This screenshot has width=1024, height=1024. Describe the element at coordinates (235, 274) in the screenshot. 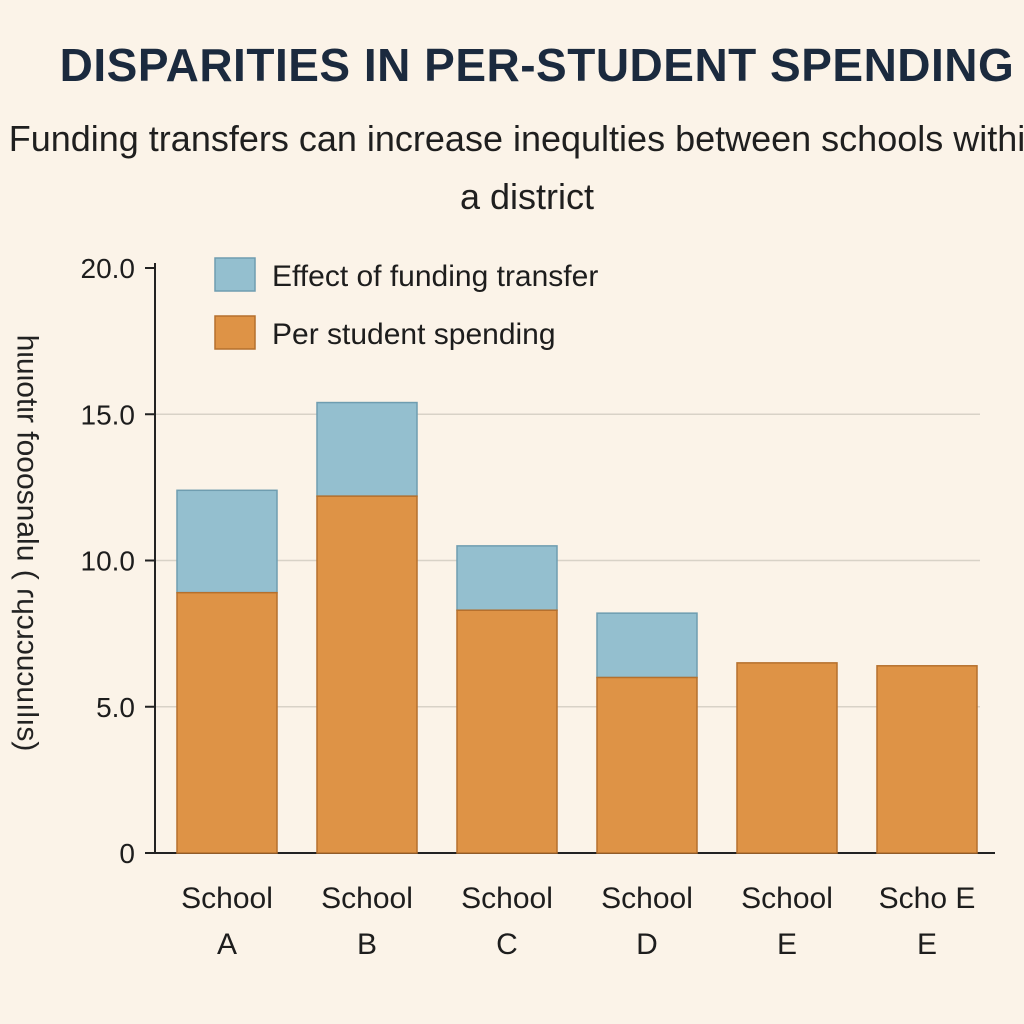

I see `legend-swatch-funding-transfer` at that location.